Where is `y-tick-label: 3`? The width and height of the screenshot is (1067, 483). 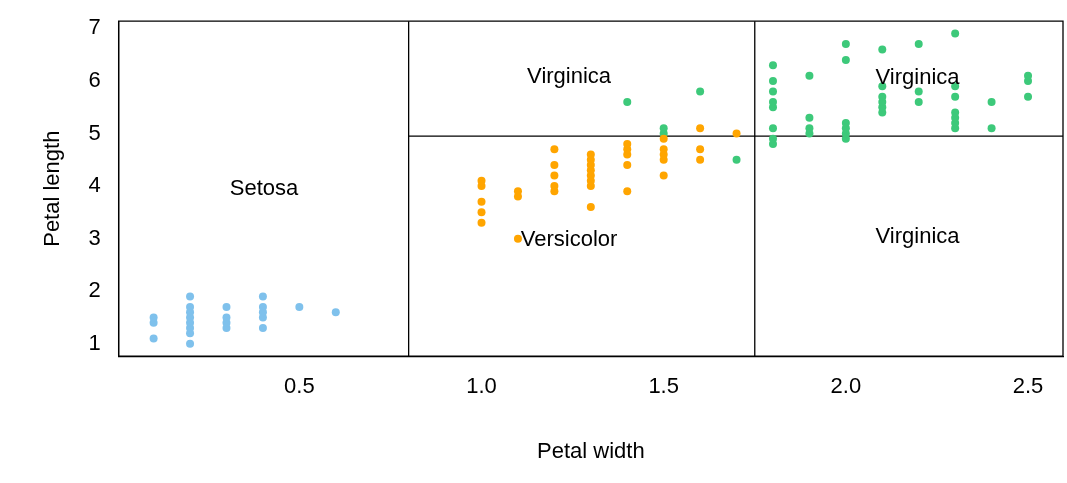
y-tick-label: 3 is located at coordinates (94, 237).